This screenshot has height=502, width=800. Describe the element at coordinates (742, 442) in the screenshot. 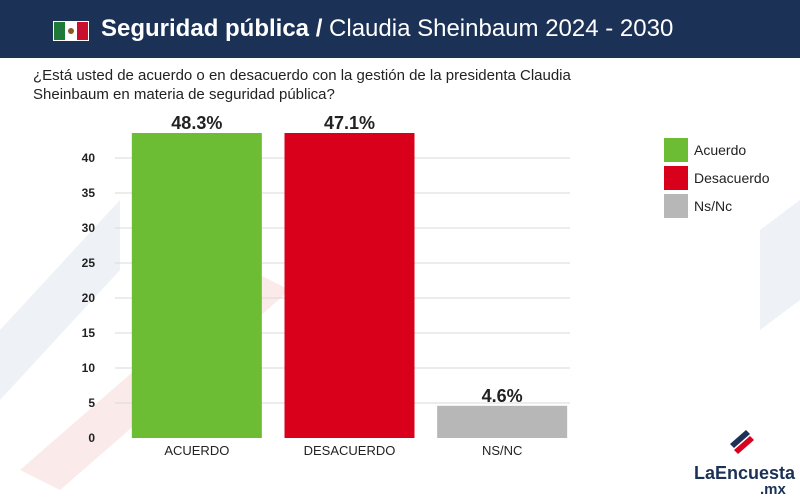

I see `logo-mark-icon` at that location.